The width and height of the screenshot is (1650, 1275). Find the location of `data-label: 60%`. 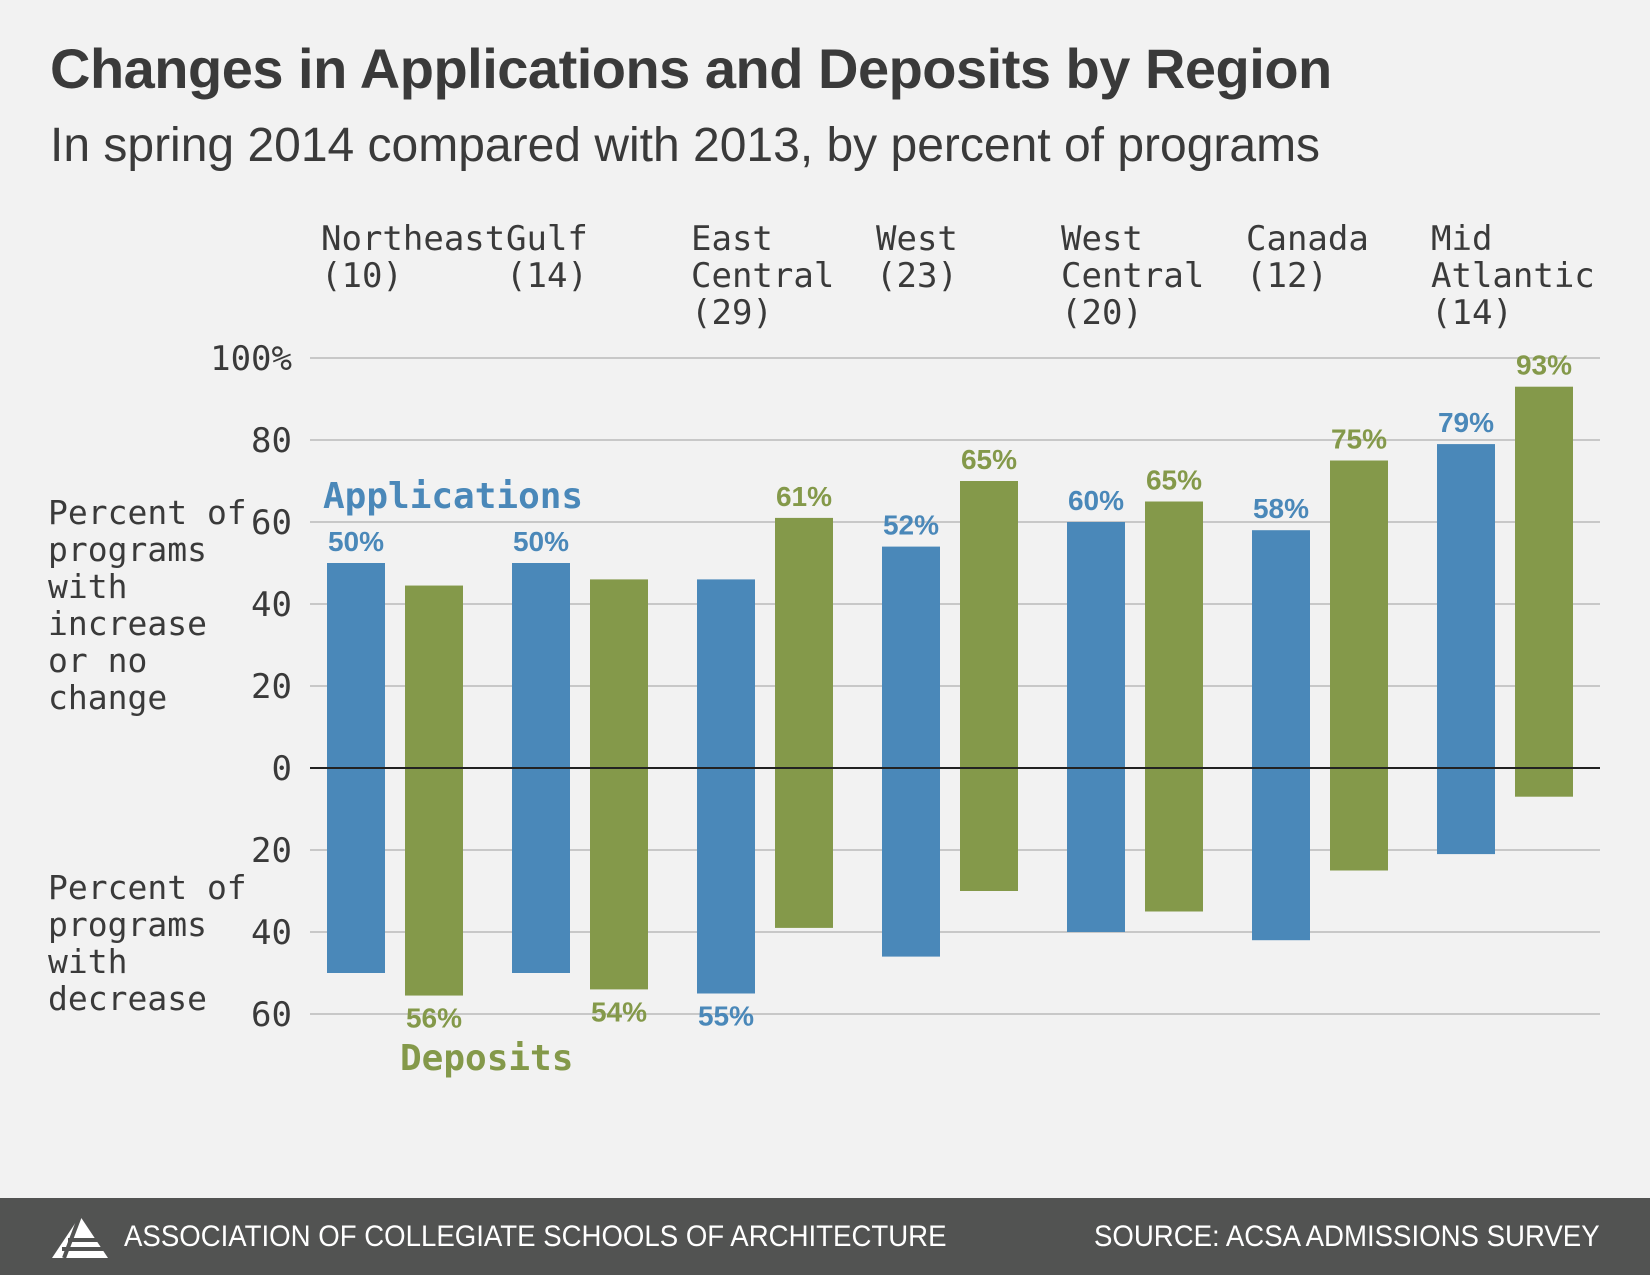

data-label: 60% is located at coordinates (1096, 500).